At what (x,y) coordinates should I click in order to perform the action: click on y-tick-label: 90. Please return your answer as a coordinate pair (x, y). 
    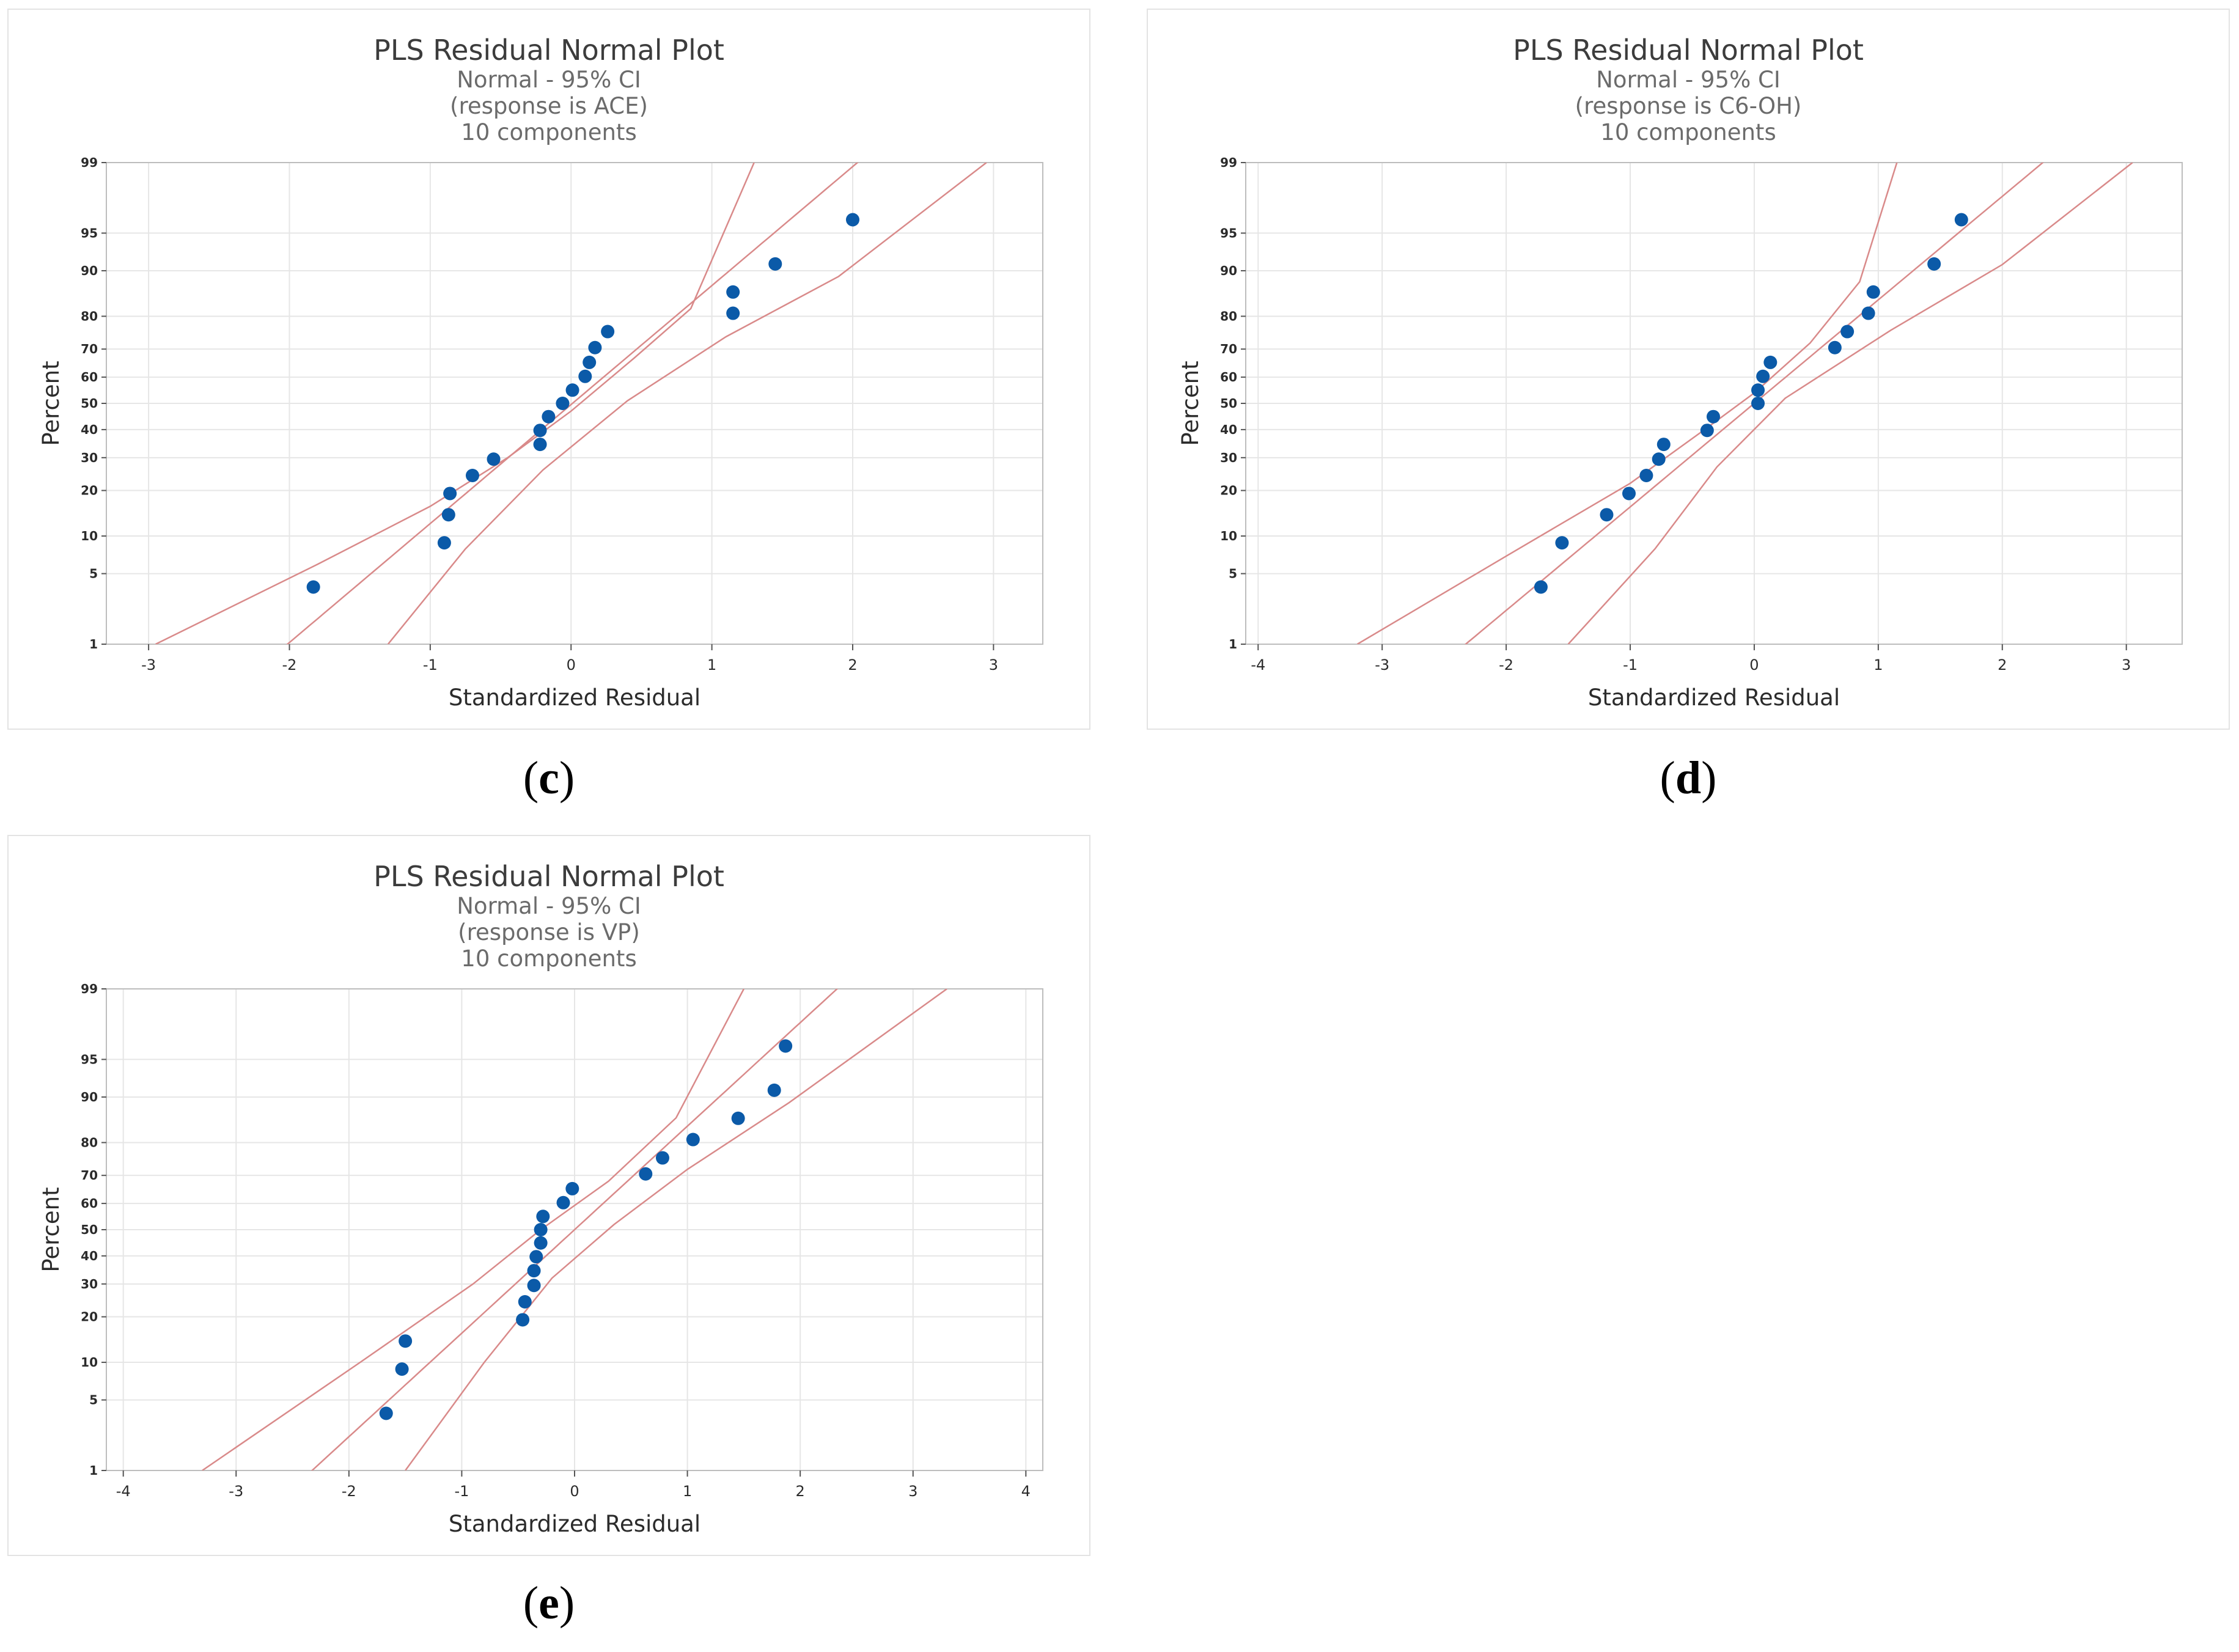
    Looking at the image, I should click on (90, 270).